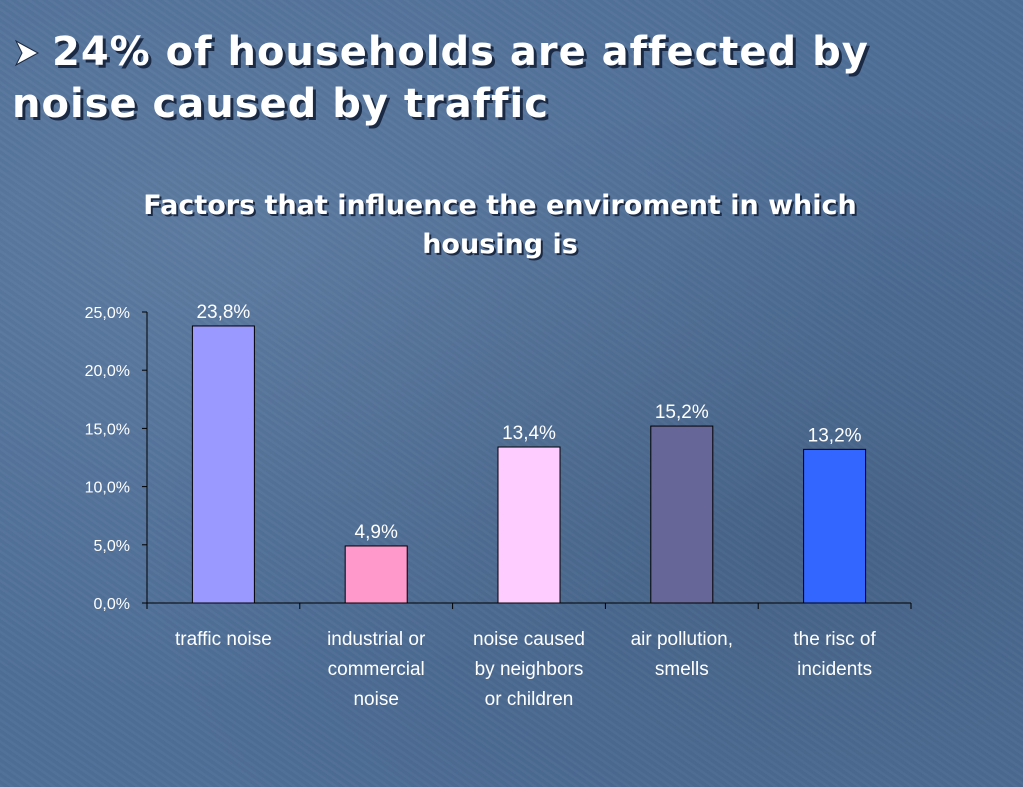  What do you see at coordinates (112, 546) in the screenshot?
I see `y-tick-label: 5,0%` at bounding box center [112, 546].